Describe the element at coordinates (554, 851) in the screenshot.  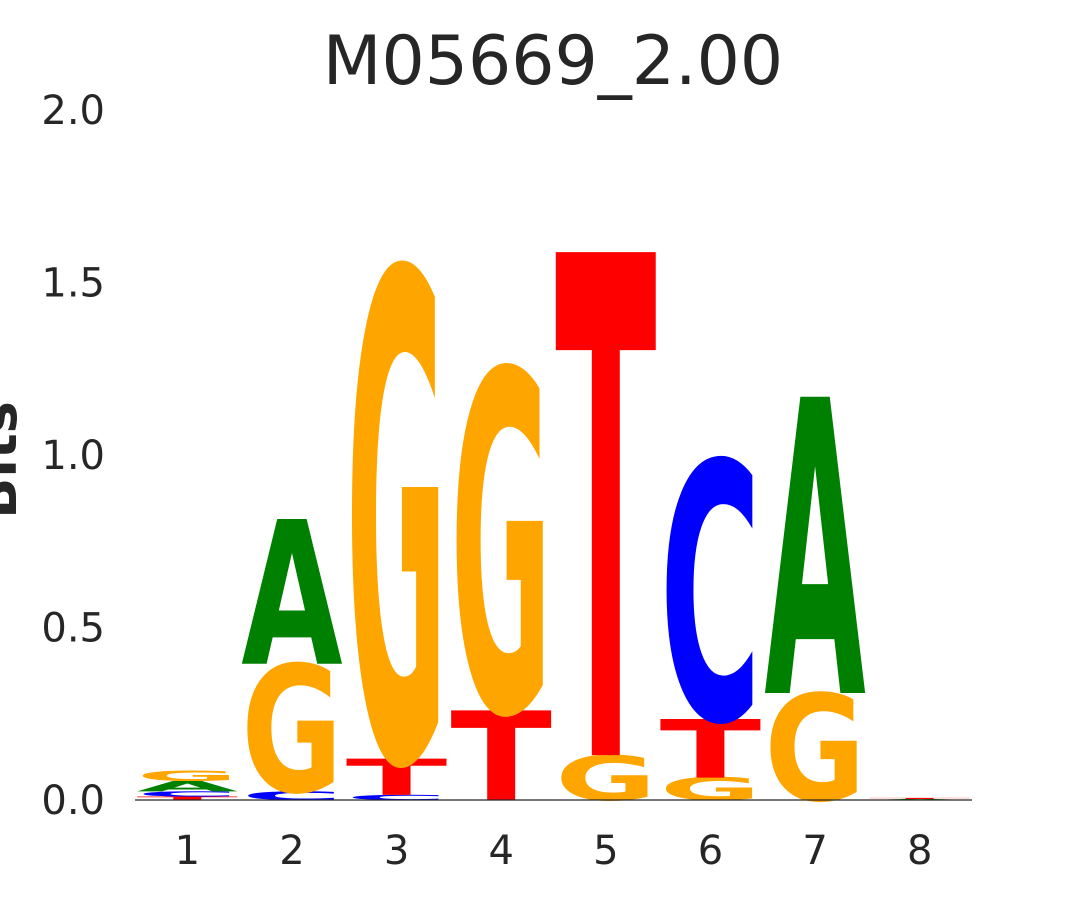
I see `x-axis-ticks: 1 2 3 4 5 6 7 8` at that location.